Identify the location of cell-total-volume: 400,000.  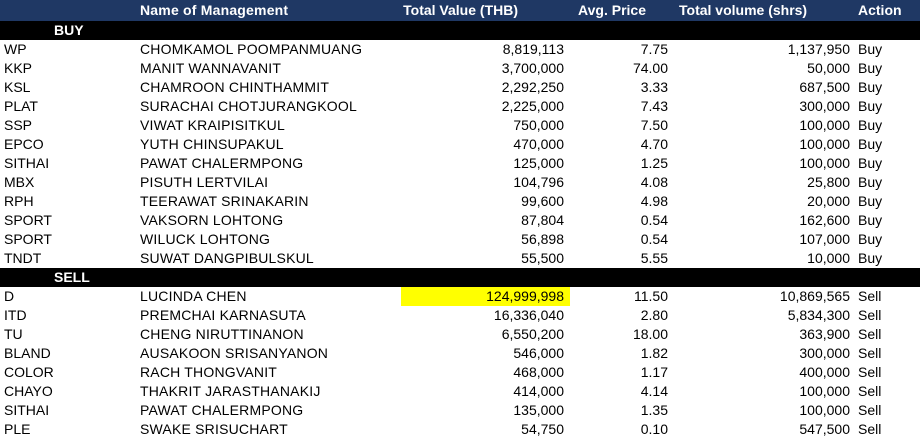
(824, 372).